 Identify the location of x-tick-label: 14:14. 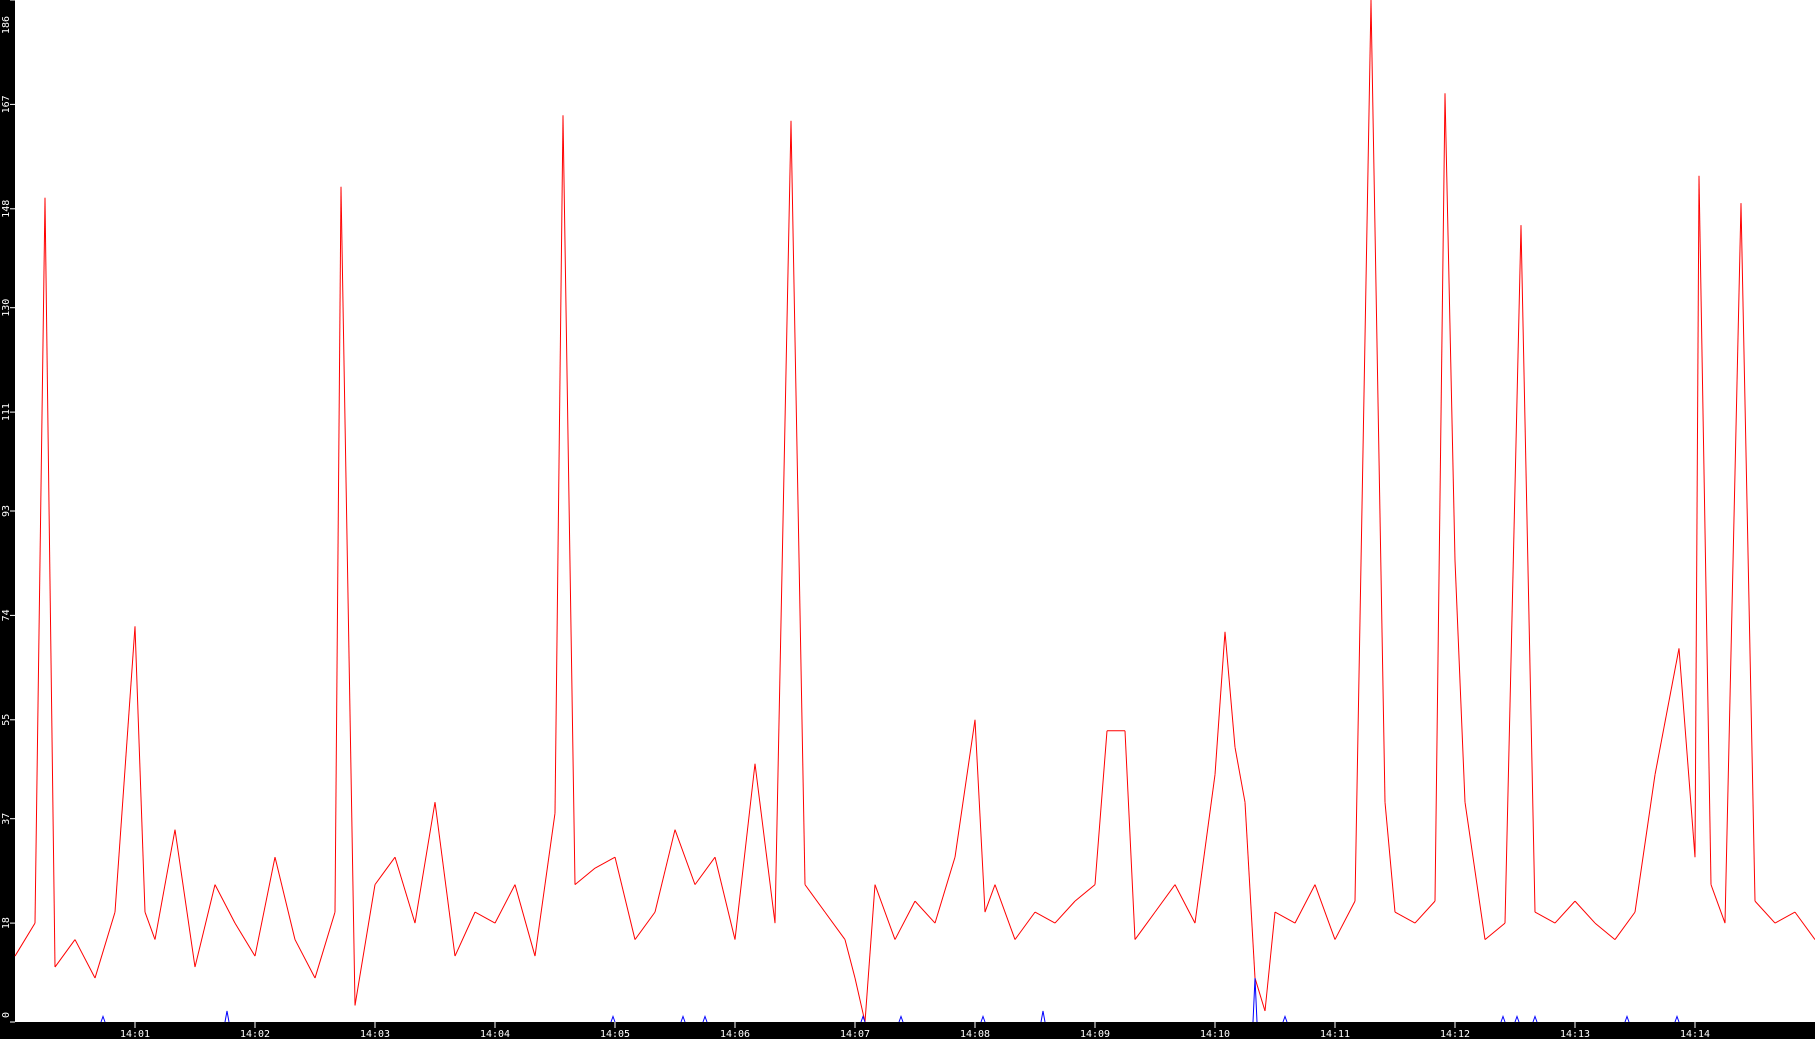
(1695, 1034).